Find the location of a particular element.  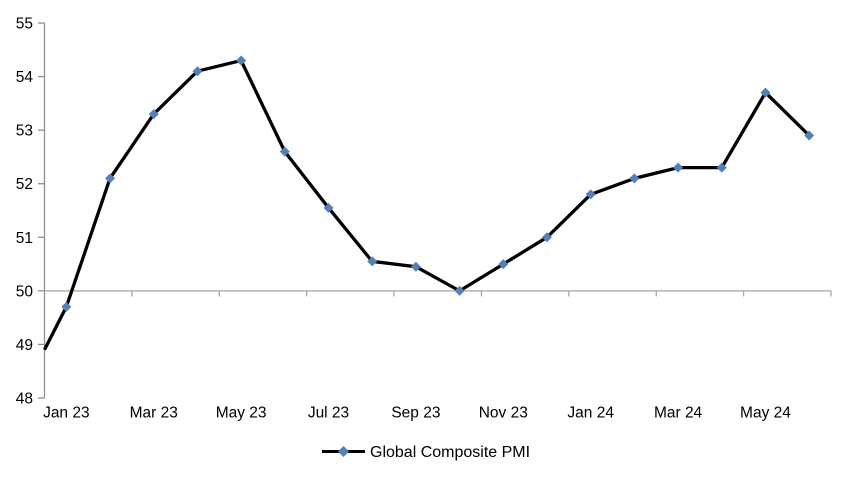

x-tick-label: Sep 23 is located at coordinates (415, 413).